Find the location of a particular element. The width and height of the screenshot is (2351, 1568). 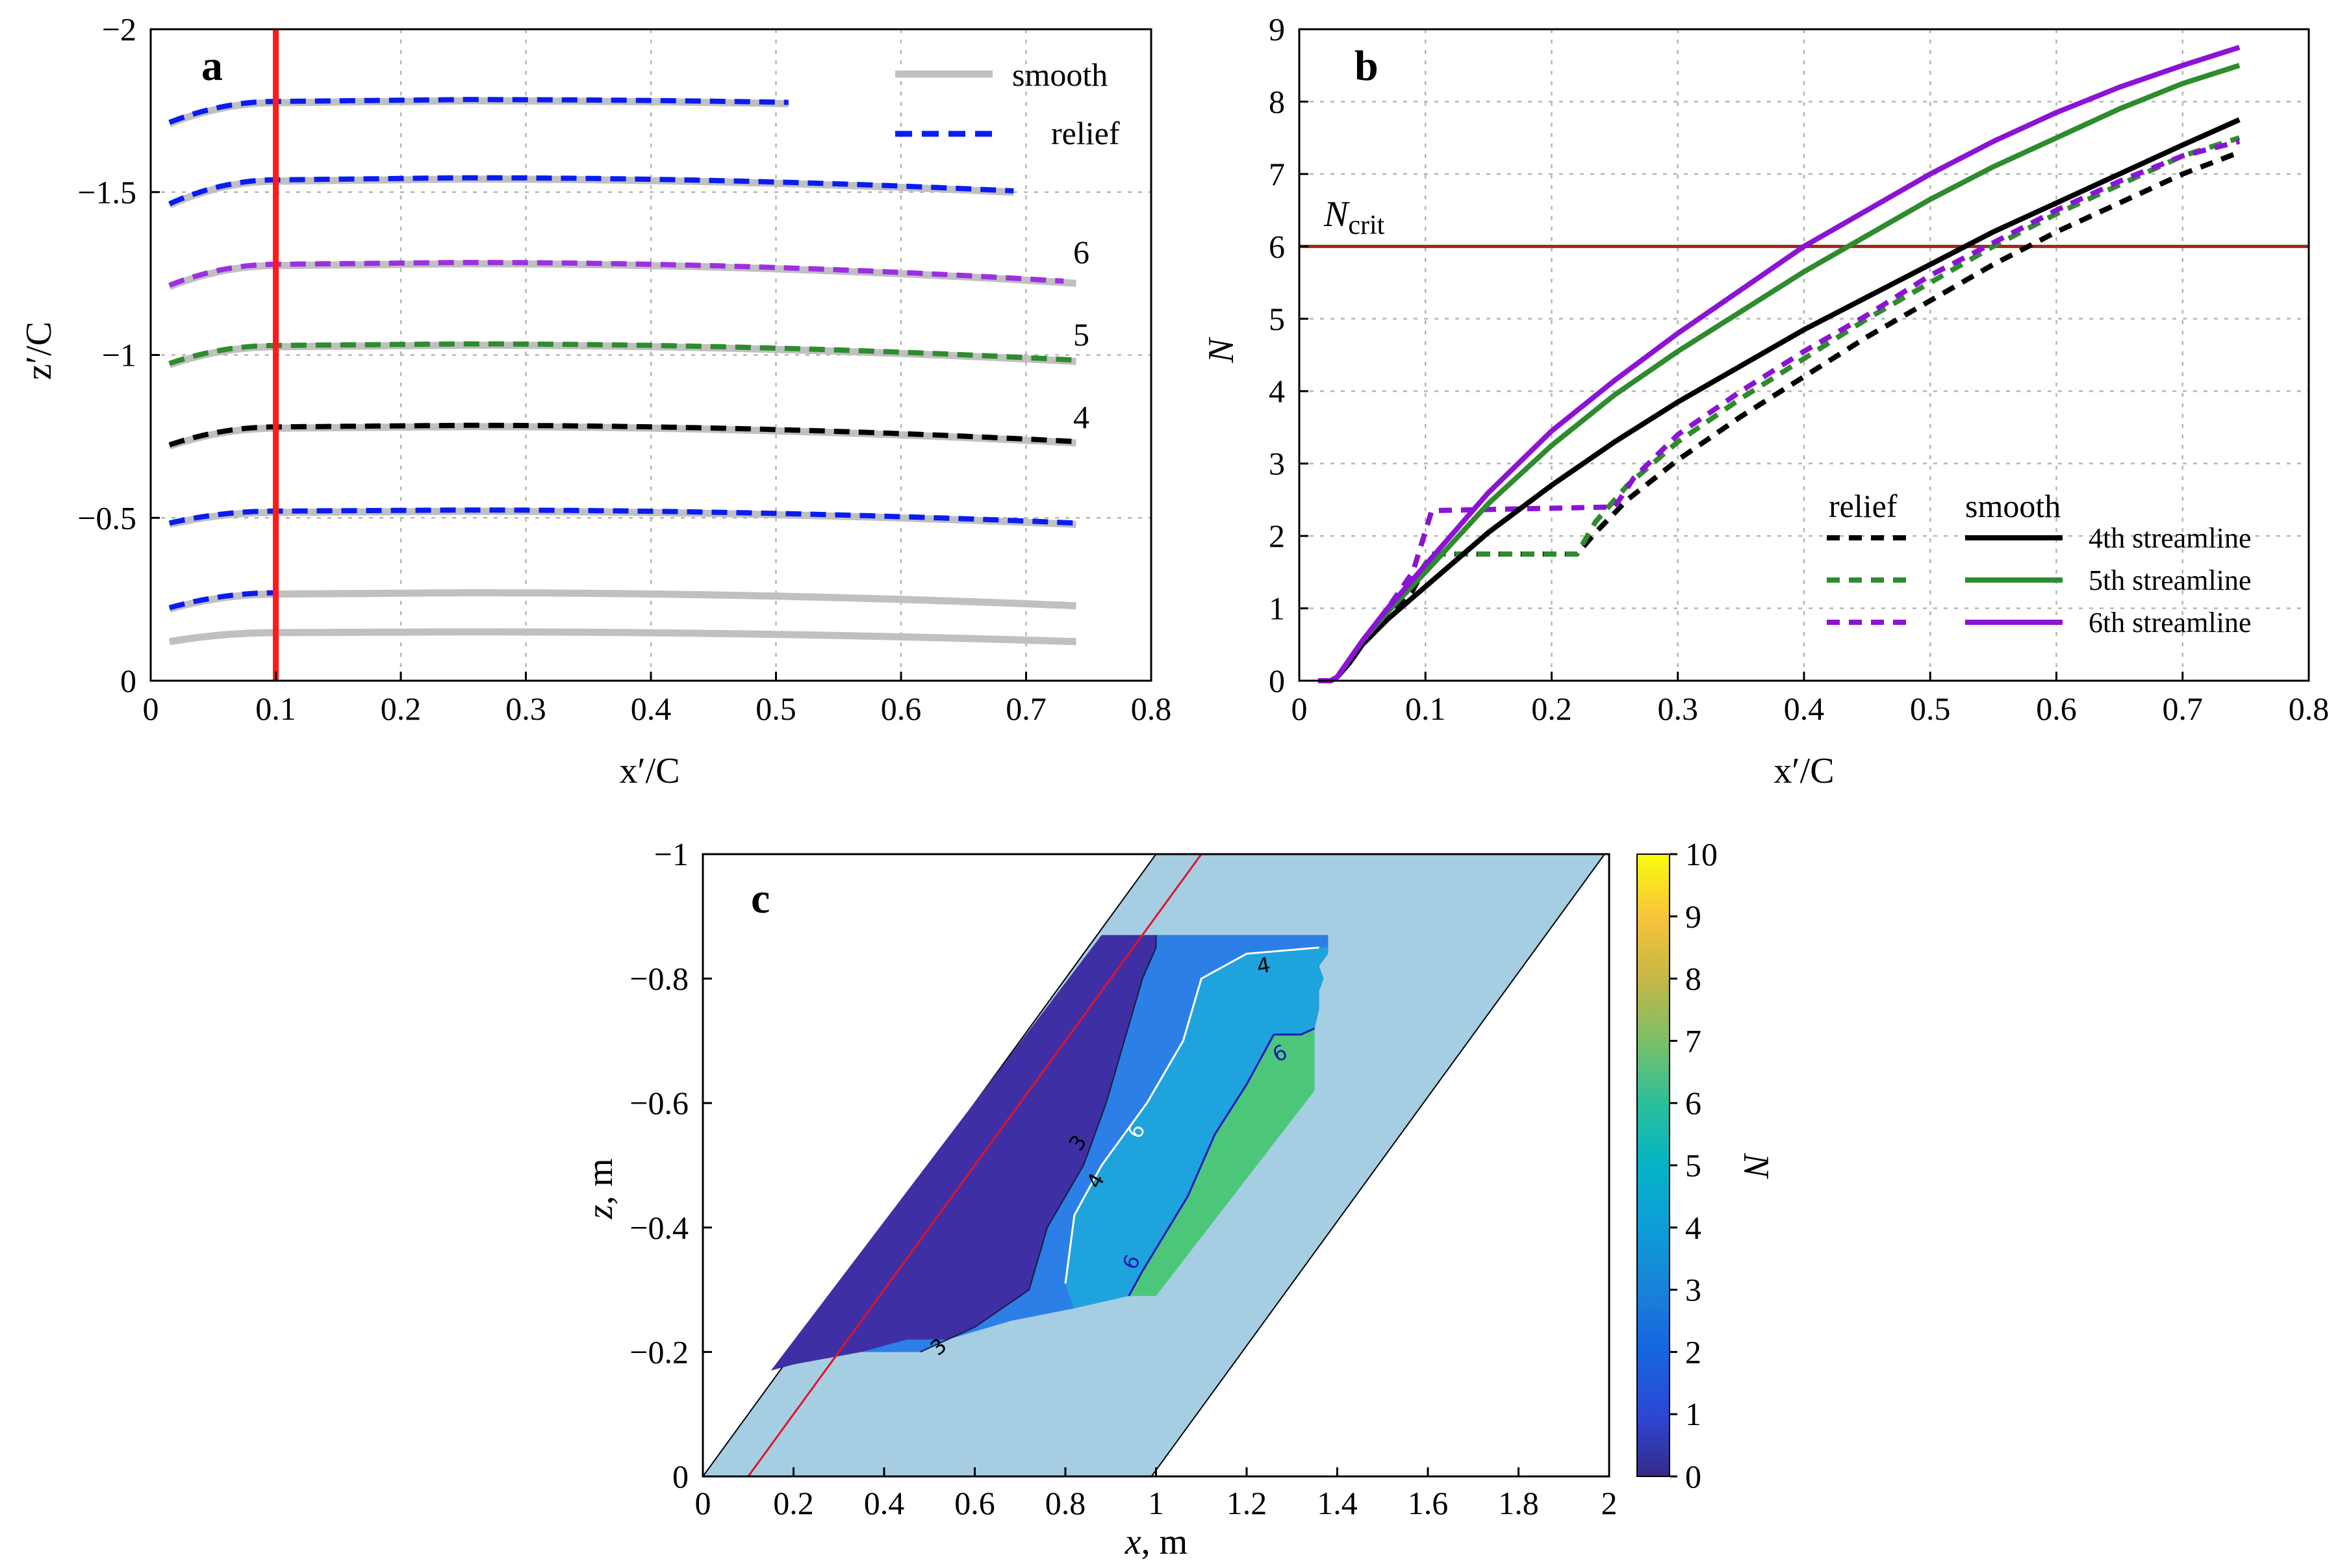

colorbar-ticks: 0 1 2 3 4 5 6 7 8 9 10 is located at coordinates (1694, 1165).